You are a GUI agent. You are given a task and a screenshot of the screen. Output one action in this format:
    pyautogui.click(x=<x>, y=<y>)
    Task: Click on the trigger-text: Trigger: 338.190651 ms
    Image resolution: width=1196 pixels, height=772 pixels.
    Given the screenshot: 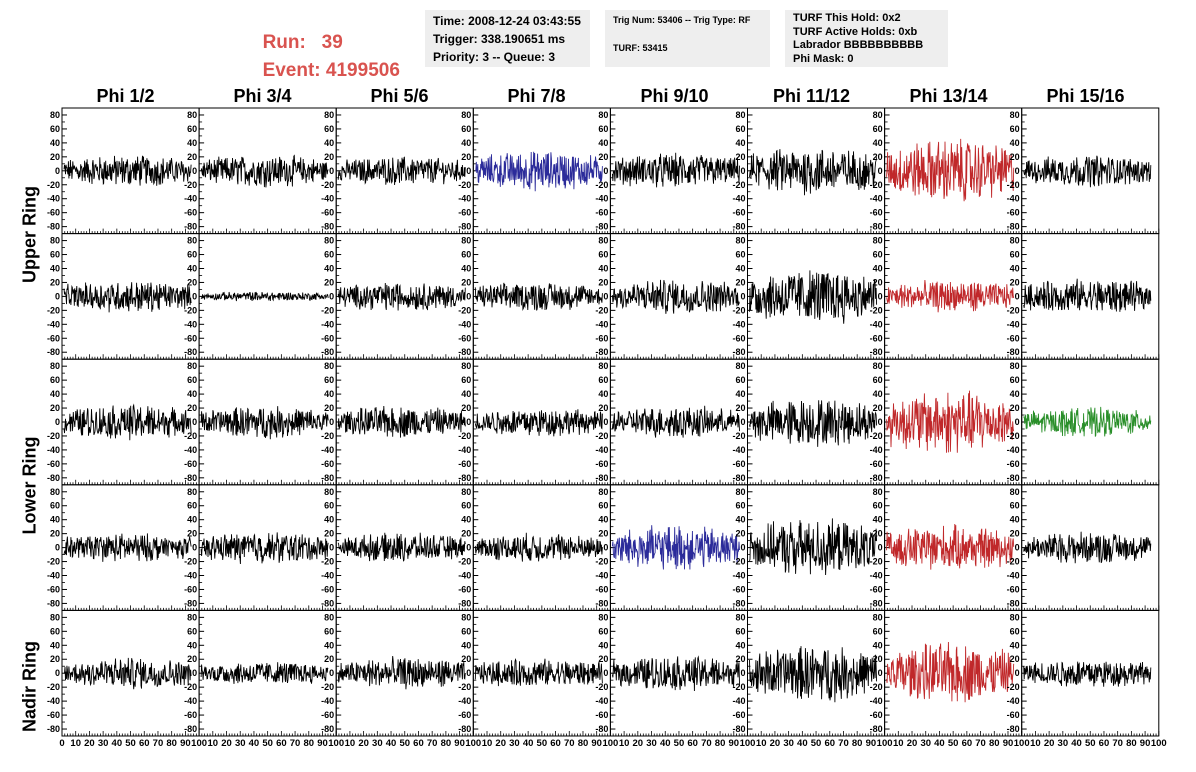 What is the action you would take?
    pyautogui.click(x=499, y=39)
    